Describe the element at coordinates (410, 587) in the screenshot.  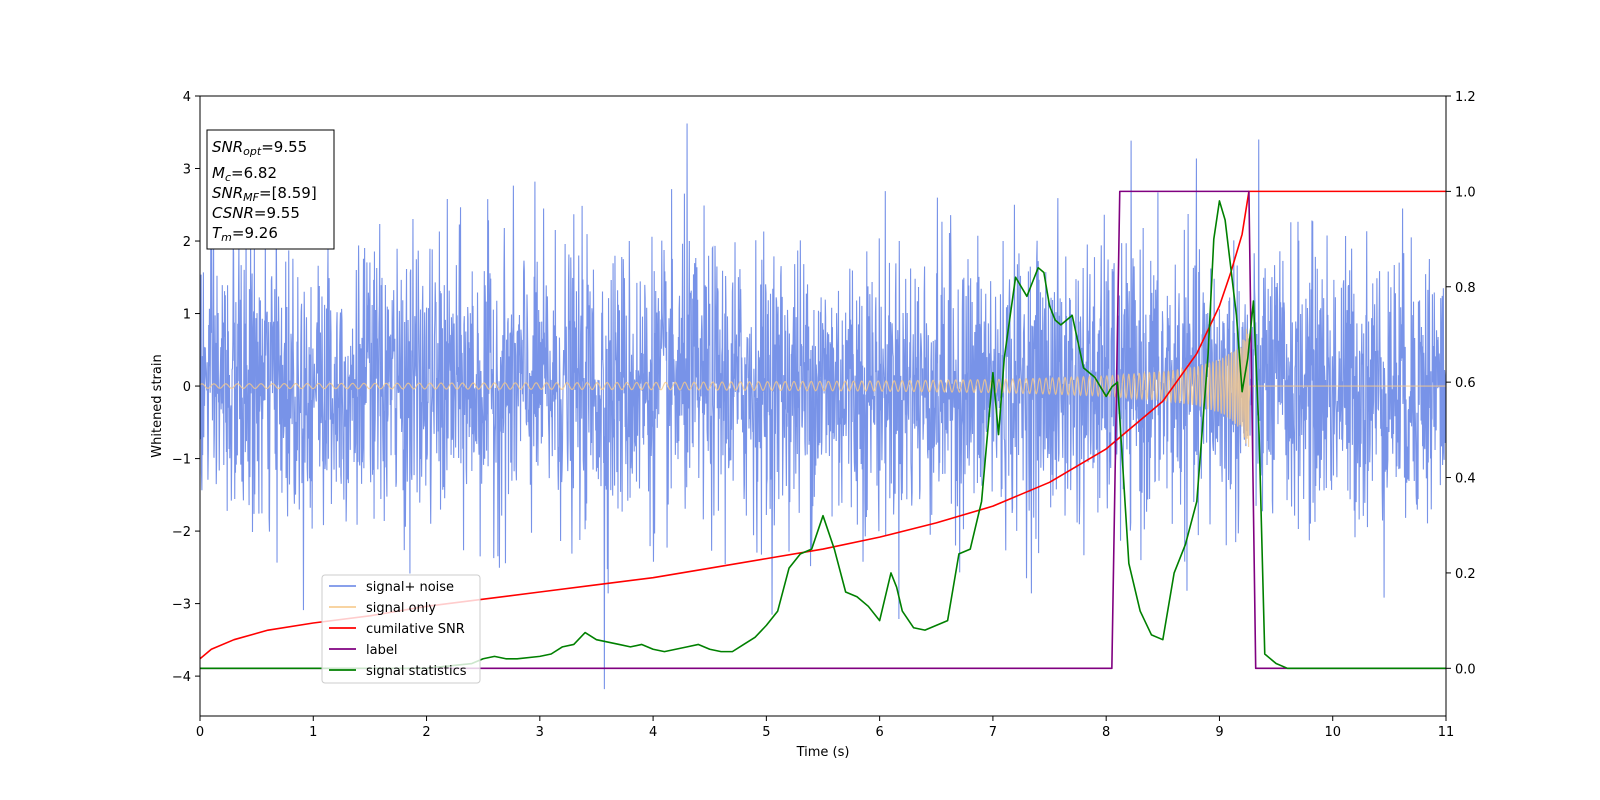
I see `legend-label: signal+ noise` at that location.